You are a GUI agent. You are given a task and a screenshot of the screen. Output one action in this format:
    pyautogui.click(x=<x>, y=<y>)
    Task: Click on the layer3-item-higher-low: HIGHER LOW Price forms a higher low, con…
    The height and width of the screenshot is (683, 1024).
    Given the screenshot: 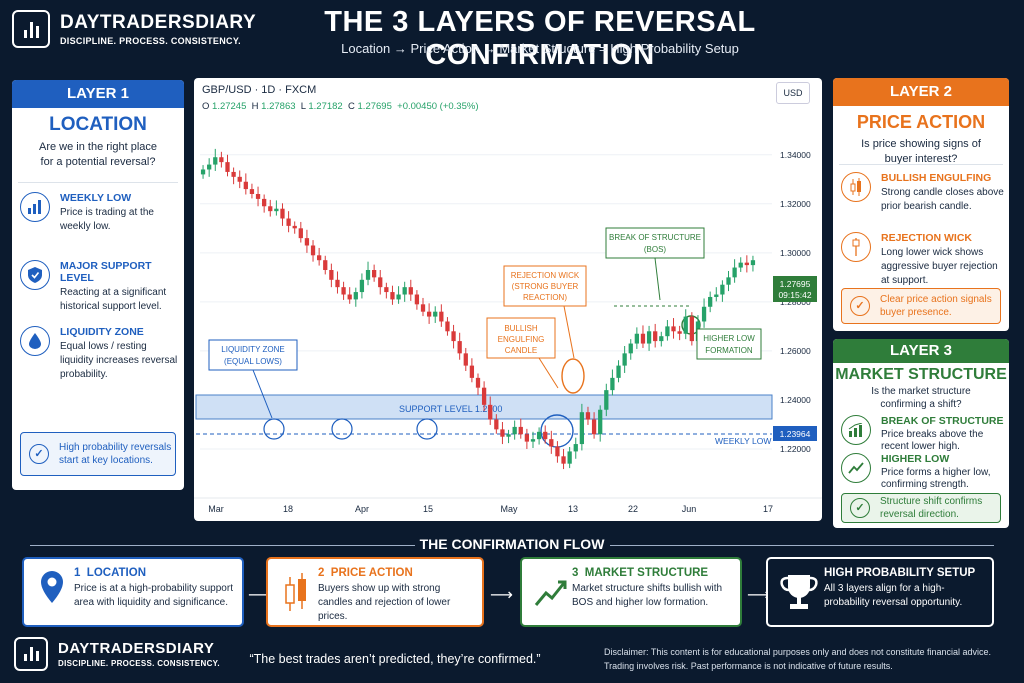 What is the action you would take?
    pyautogui.click(x=923, y=472)
    